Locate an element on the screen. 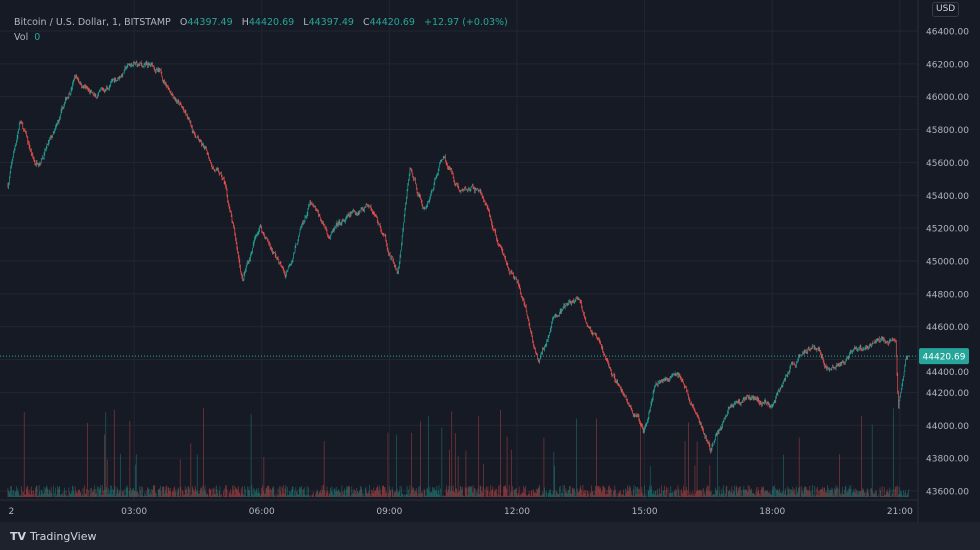 This screenshot has width=980, height=550. price-tick-label: 44800.00 is located at coordinates (947, 295).